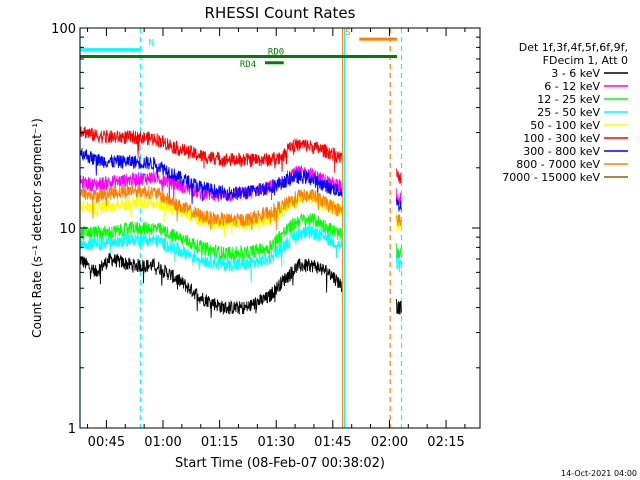 This screenshot has width=640, height=480. I want to click on legend-label-6: 300 - 800 keV, so click(561, 151).